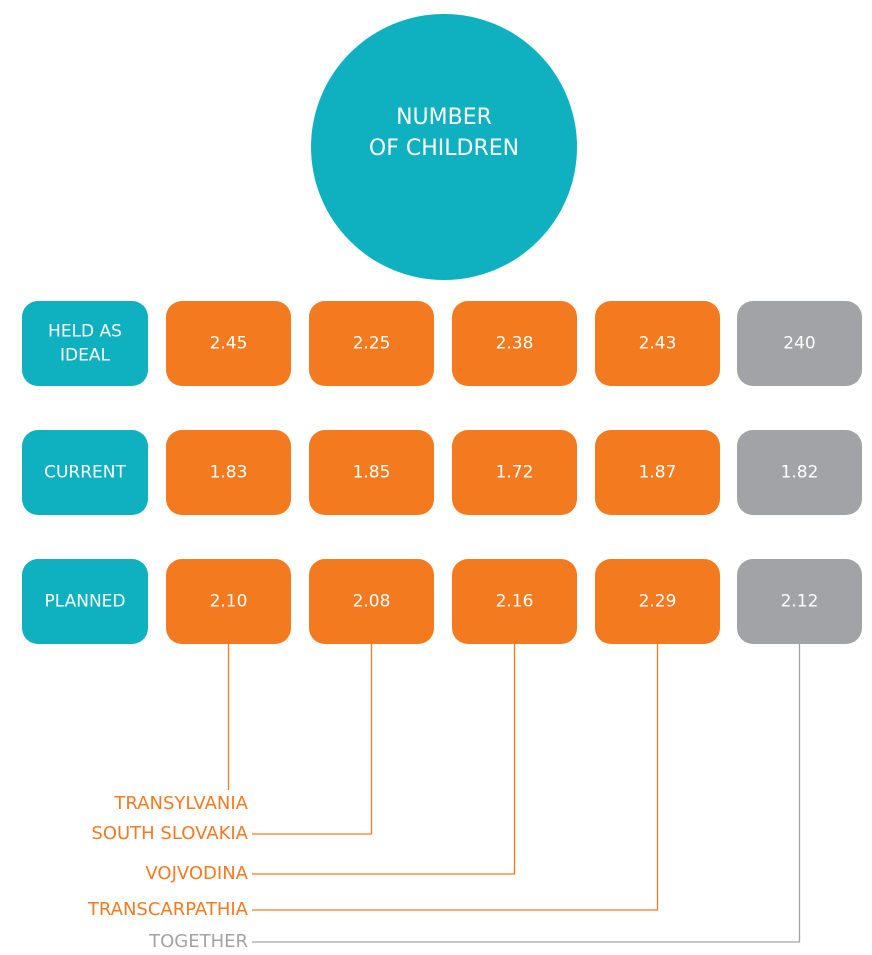  Describe the element at coordinates (444, 117) in the screenshot. I see `title: NUMBER` at that location.